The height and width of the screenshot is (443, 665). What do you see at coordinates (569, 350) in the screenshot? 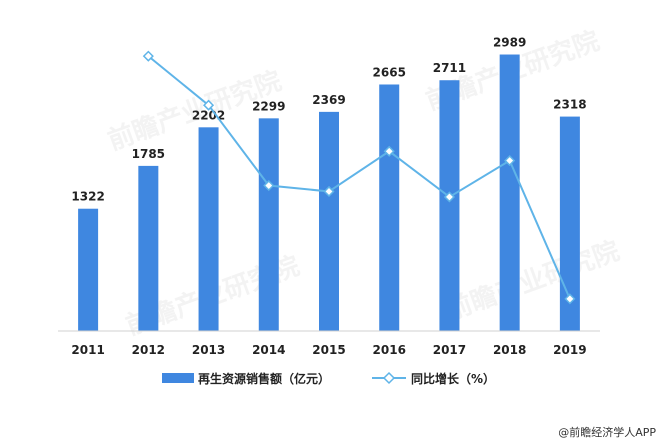
I see `x-tick-label: 2019` at bounding box center [569, 350].